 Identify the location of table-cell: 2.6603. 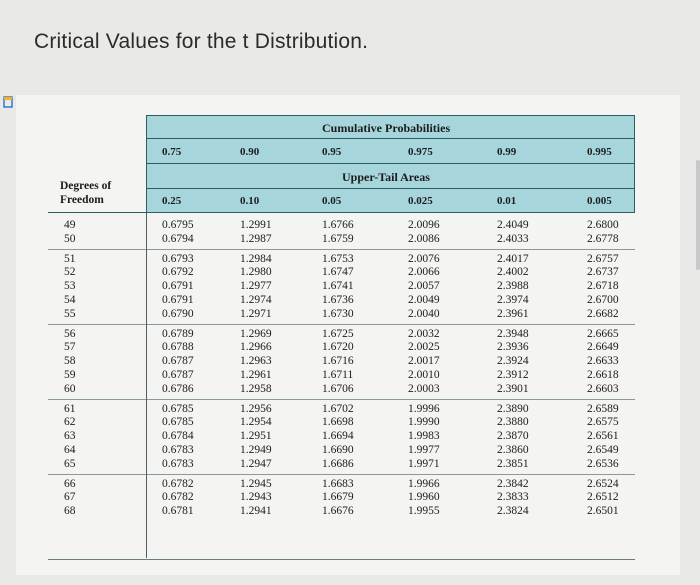
(603, 388).